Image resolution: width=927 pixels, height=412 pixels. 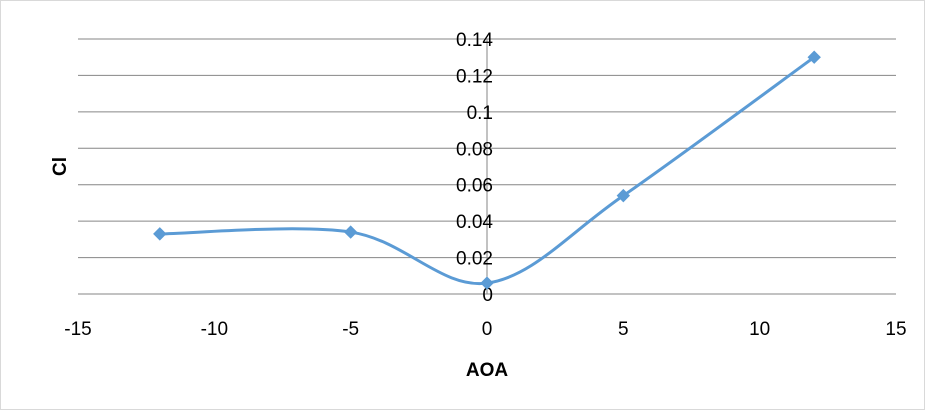 I want to click on y-tick-label: 0.08, so click(x=474, y=149).